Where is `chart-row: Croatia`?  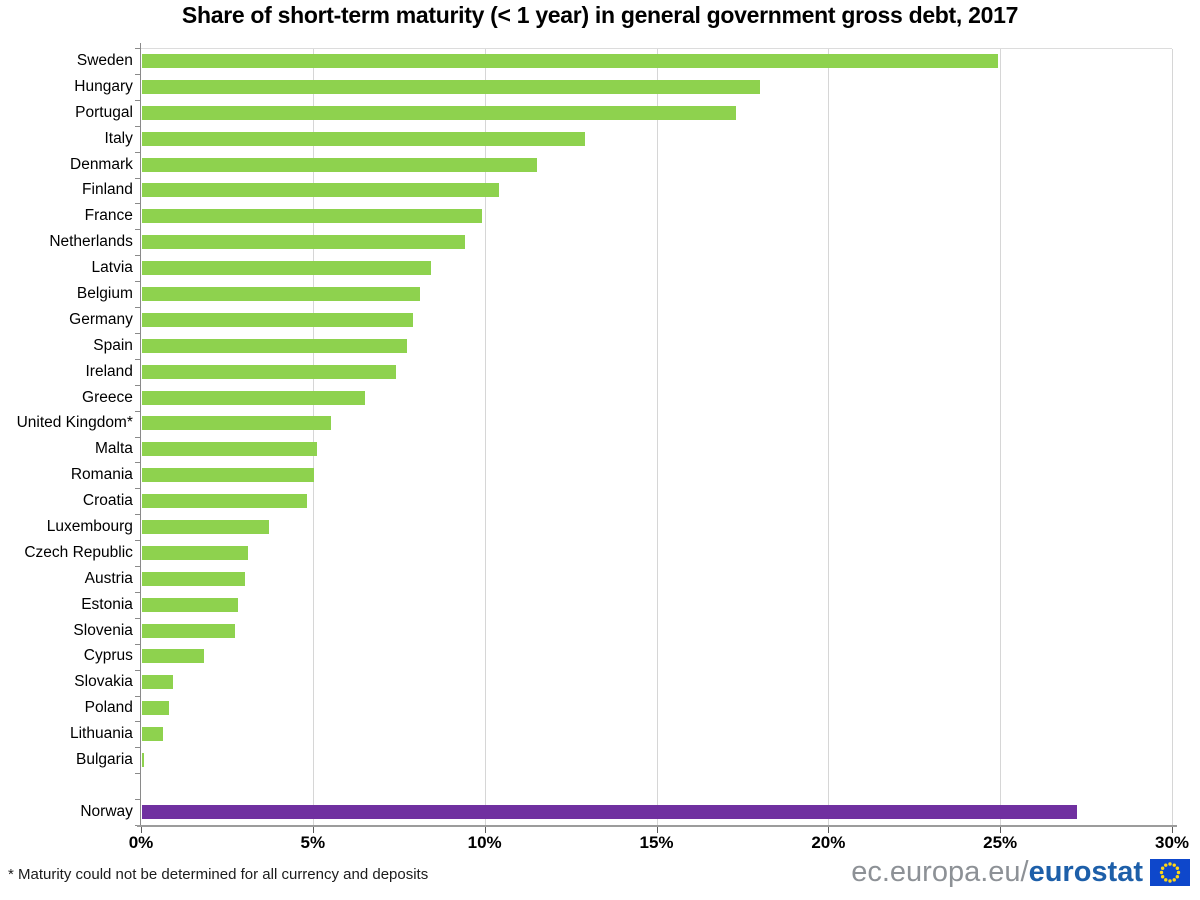 chart-row: Croatia is located at coordinates (586, 501).